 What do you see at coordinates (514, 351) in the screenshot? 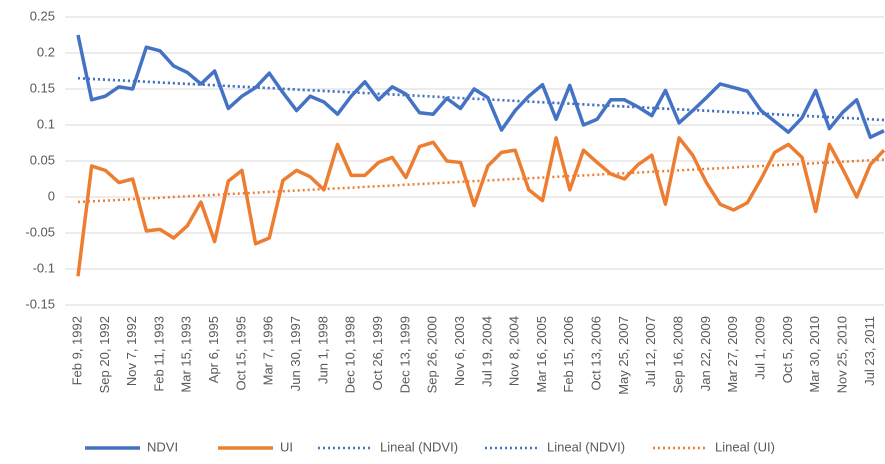
I see `x-tick-label: Nov 8, 2004` at bounding box center [514, 351].